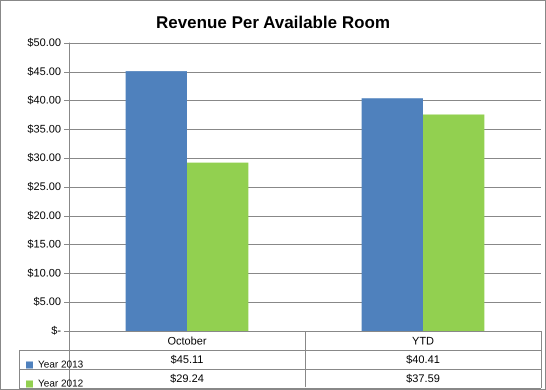  Describe the element at coordinates (273, 22) in the screenshot. I see `chart-title: Revenue Per Available Room` at that location.